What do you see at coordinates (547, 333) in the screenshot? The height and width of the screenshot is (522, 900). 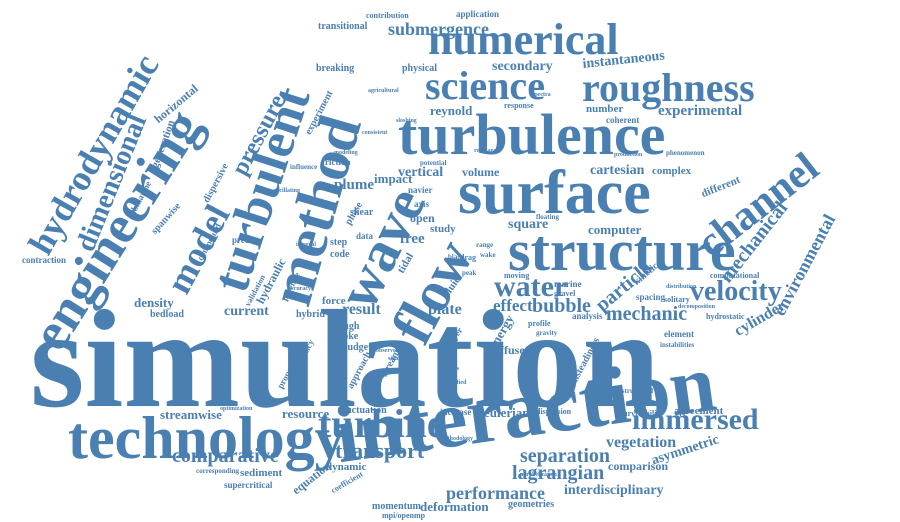 I see `word-gravity: gravity` at bounding box center [547, 333].